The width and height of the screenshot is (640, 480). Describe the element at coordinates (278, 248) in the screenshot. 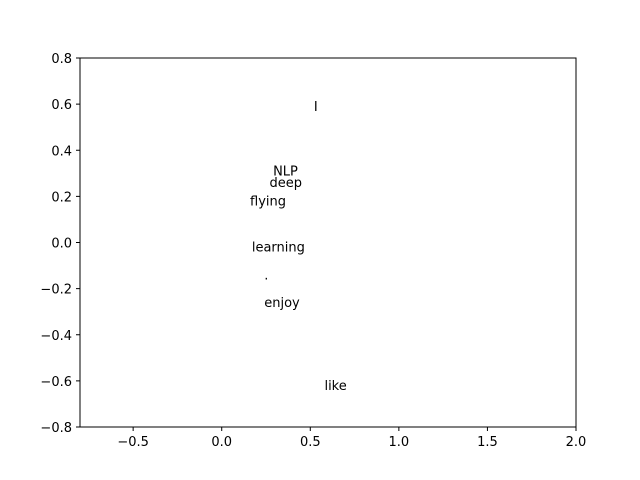

I see `word-label-point: learning` at that location.